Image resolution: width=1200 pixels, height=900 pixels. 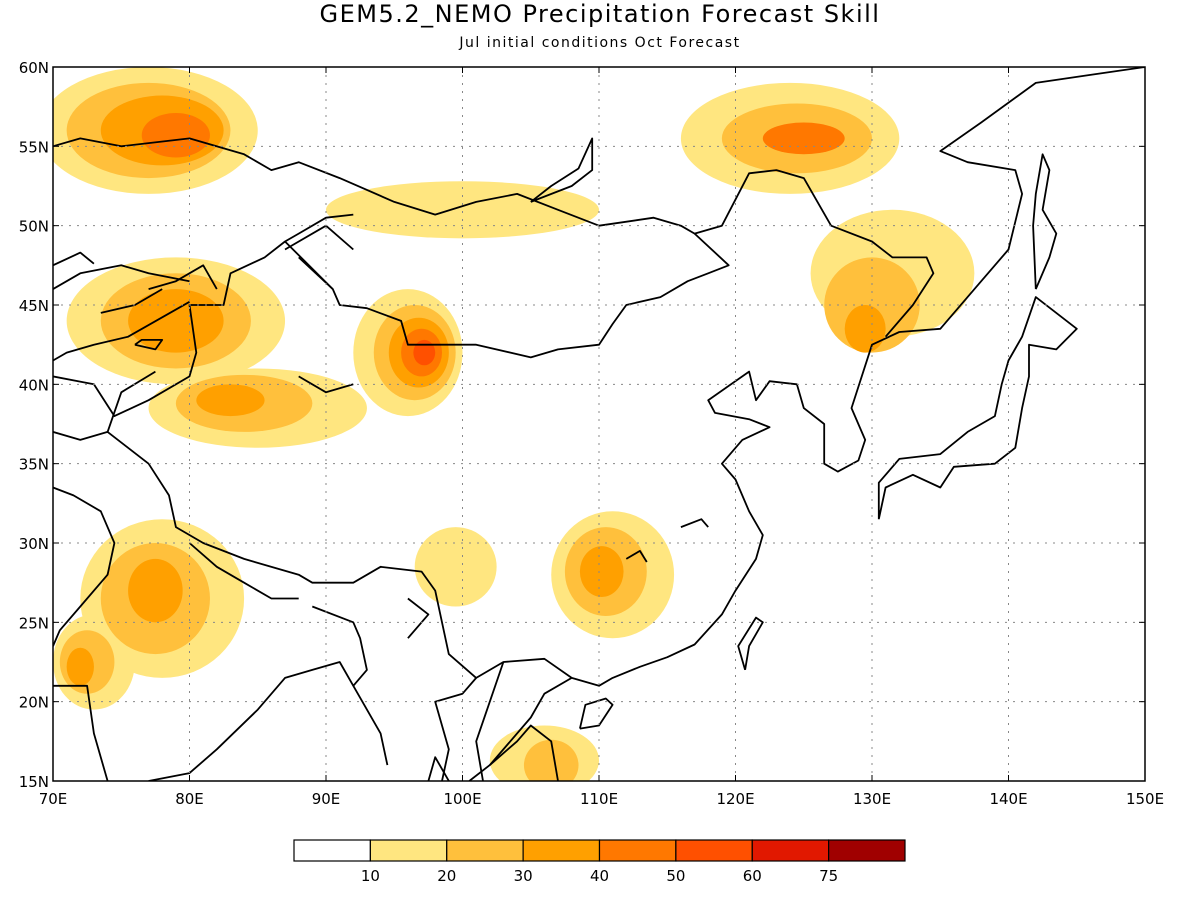 I want to click on lat-tick-label: 15N, so click(x=34, y=782).